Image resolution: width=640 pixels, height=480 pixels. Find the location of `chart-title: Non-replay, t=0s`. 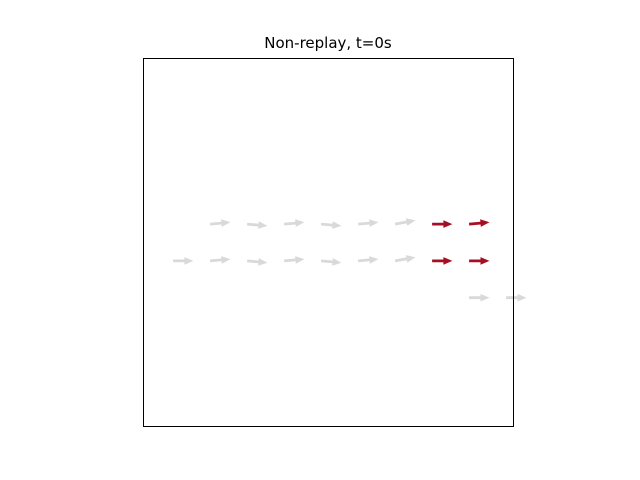

chart-title: Non-replay, t=0s is located at coordinates (328, 43).